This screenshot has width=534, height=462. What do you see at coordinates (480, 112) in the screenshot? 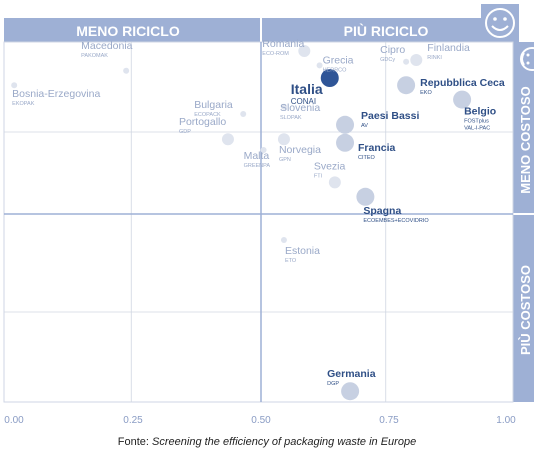
I see `label-belgio: Belgio` at bounding box center [480, 112].